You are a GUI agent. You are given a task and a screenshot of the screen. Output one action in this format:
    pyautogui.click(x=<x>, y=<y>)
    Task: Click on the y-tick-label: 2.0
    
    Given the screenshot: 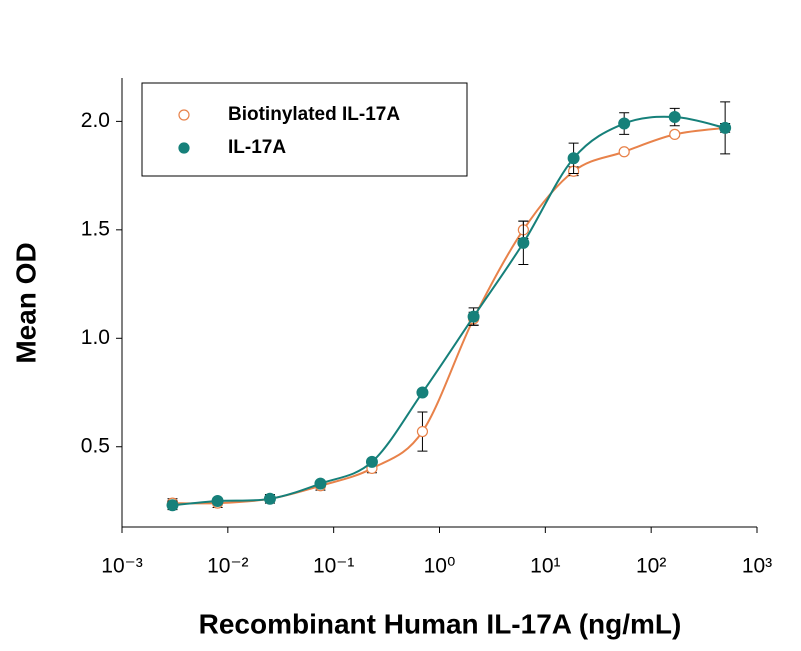 What is the action you would take?
    pyautogui.click(x=95, y=120)
    